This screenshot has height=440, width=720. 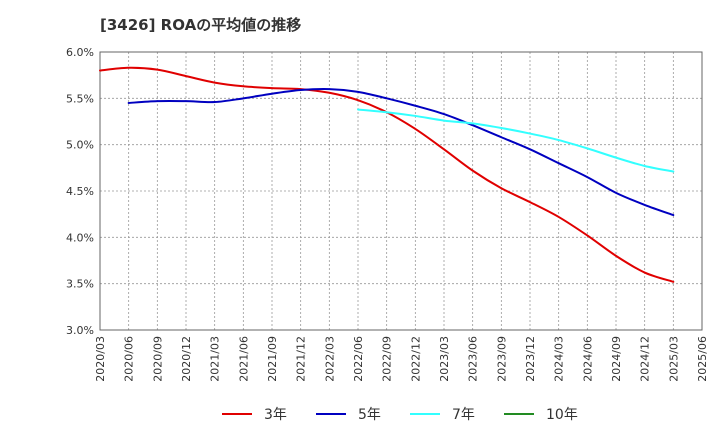 What do you see at coordinates (616, 359) in the screenshot?
I see `x-tick-label: 2024/09` at bounding box center [616, 359].